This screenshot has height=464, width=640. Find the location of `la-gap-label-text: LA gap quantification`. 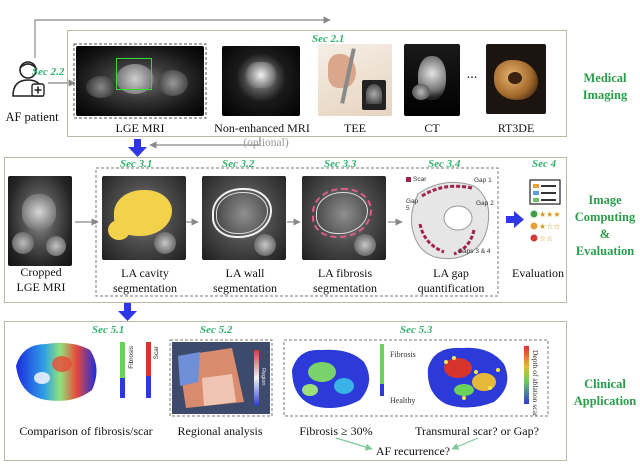

la-gap-label-text: LA gap quantification is located at coordinates (451, 280).